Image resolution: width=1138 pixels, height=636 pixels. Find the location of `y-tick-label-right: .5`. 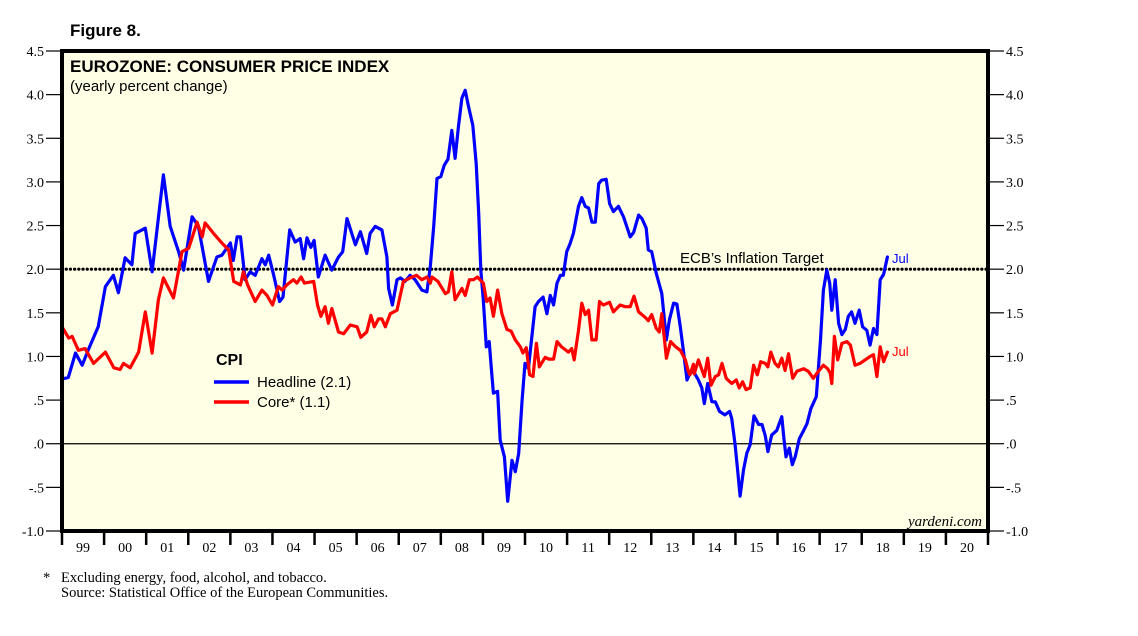

y-tick-label-right: .5 is located at coordinates (1011, 401).